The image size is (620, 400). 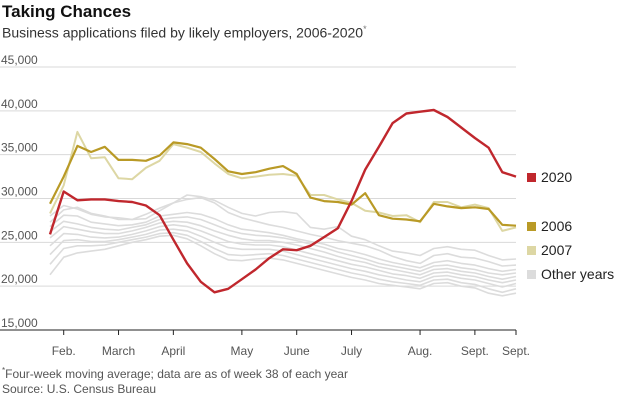 What do you see at coordinates (351, 351) in the screenshot?
I see `x-tick-label: July` at bounding box center [351, 351].